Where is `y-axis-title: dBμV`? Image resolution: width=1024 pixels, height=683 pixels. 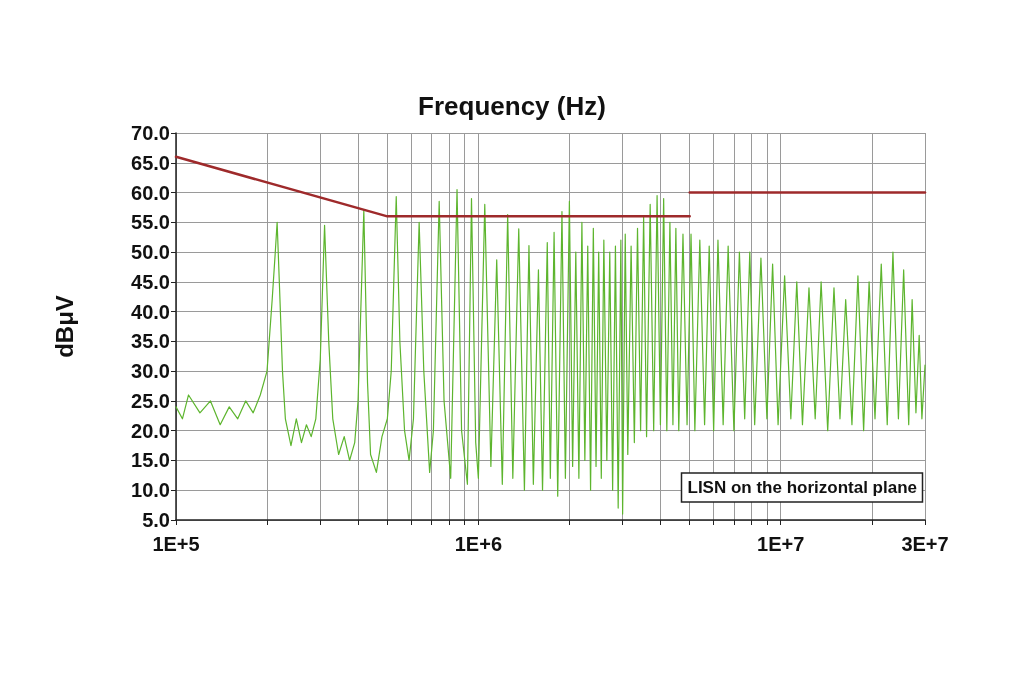
y-axis-title: dBμV is located at coordinates (64, 326).